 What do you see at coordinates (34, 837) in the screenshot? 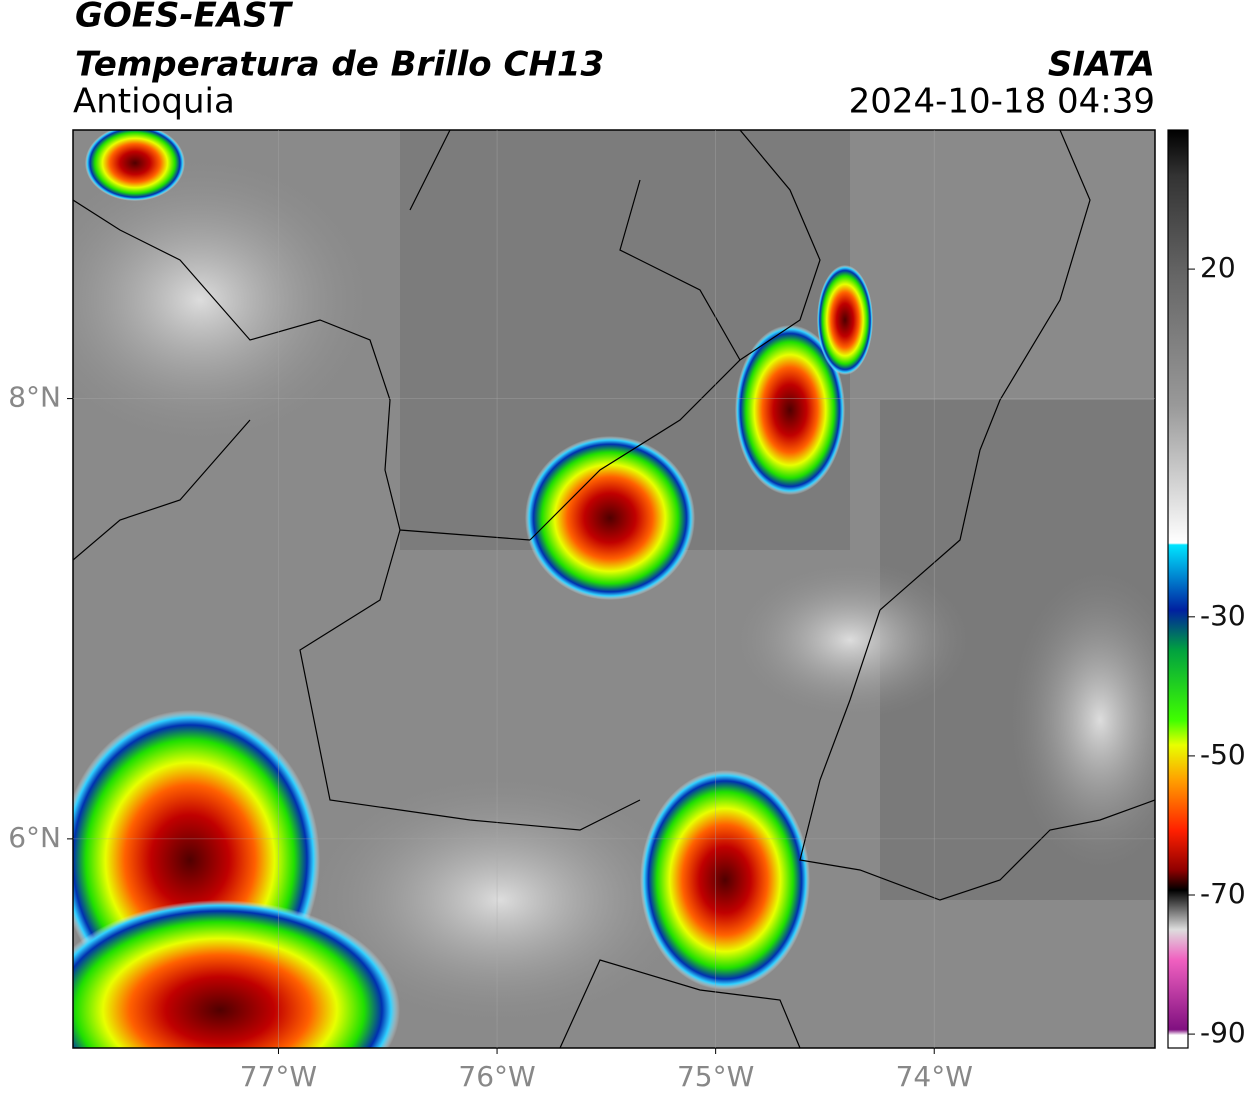
I see `y-tick-label: 6°N` at bounding box center [34, 837].